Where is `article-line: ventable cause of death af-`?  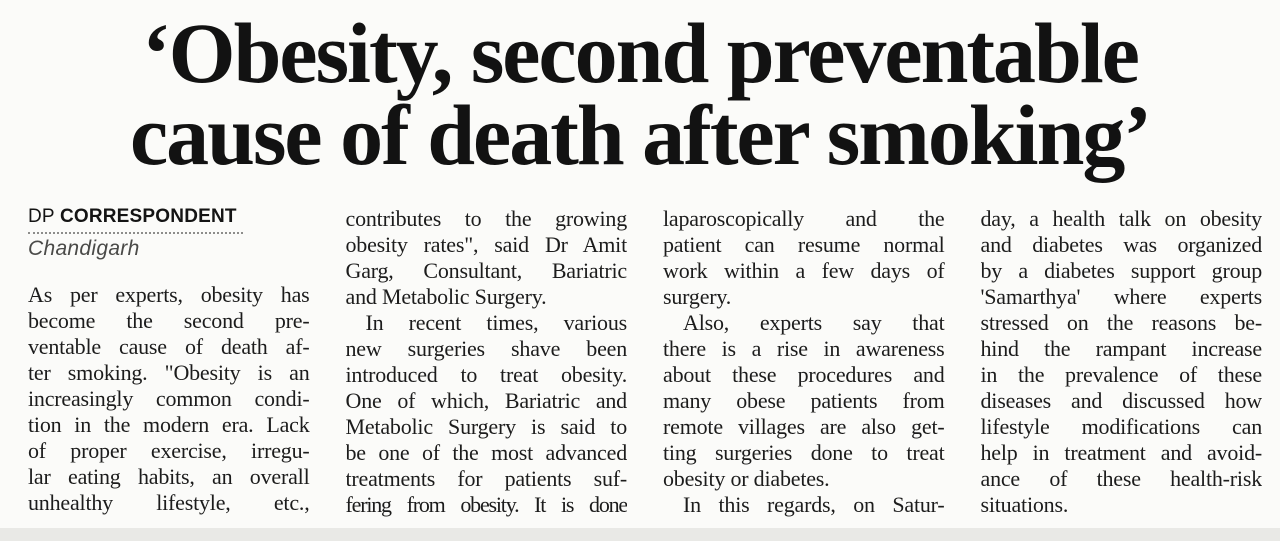
article-line: ventable cause of death af- is located at coordinates (169, 346).